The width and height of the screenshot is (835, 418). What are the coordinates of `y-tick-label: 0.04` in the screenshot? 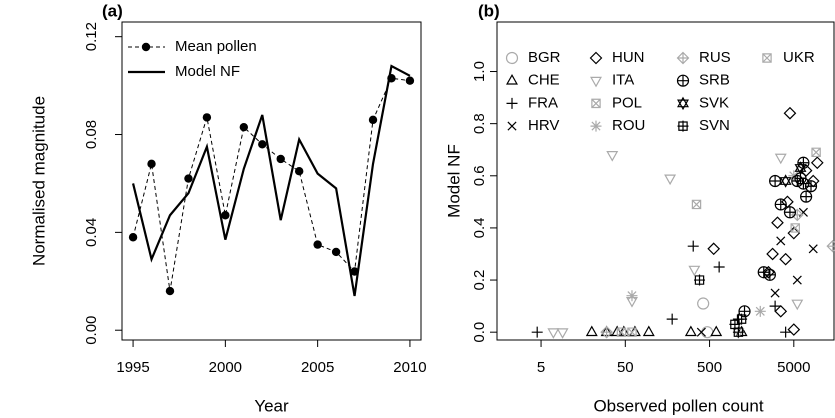 It's located at (91, 232).